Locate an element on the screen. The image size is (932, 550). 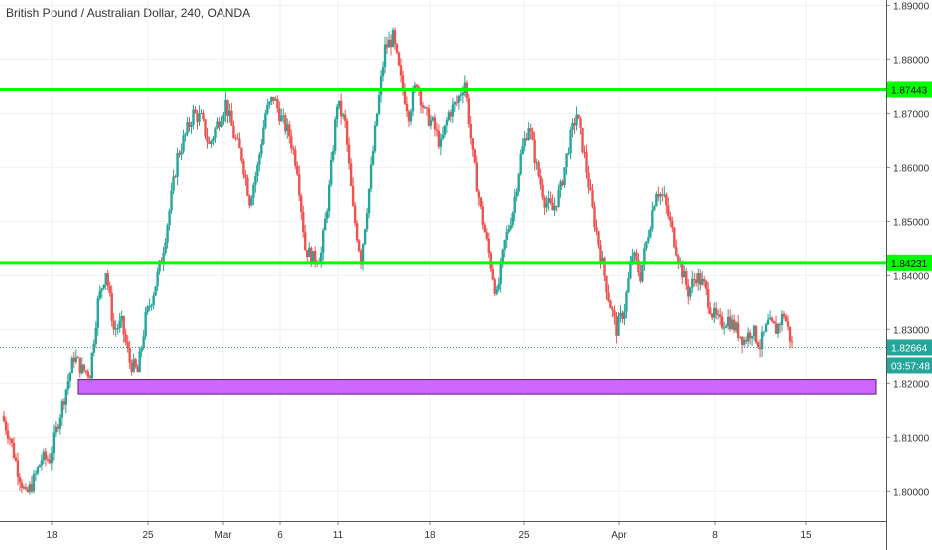
y-tick-label: 1.80000 is located at coordinates (911, 492).